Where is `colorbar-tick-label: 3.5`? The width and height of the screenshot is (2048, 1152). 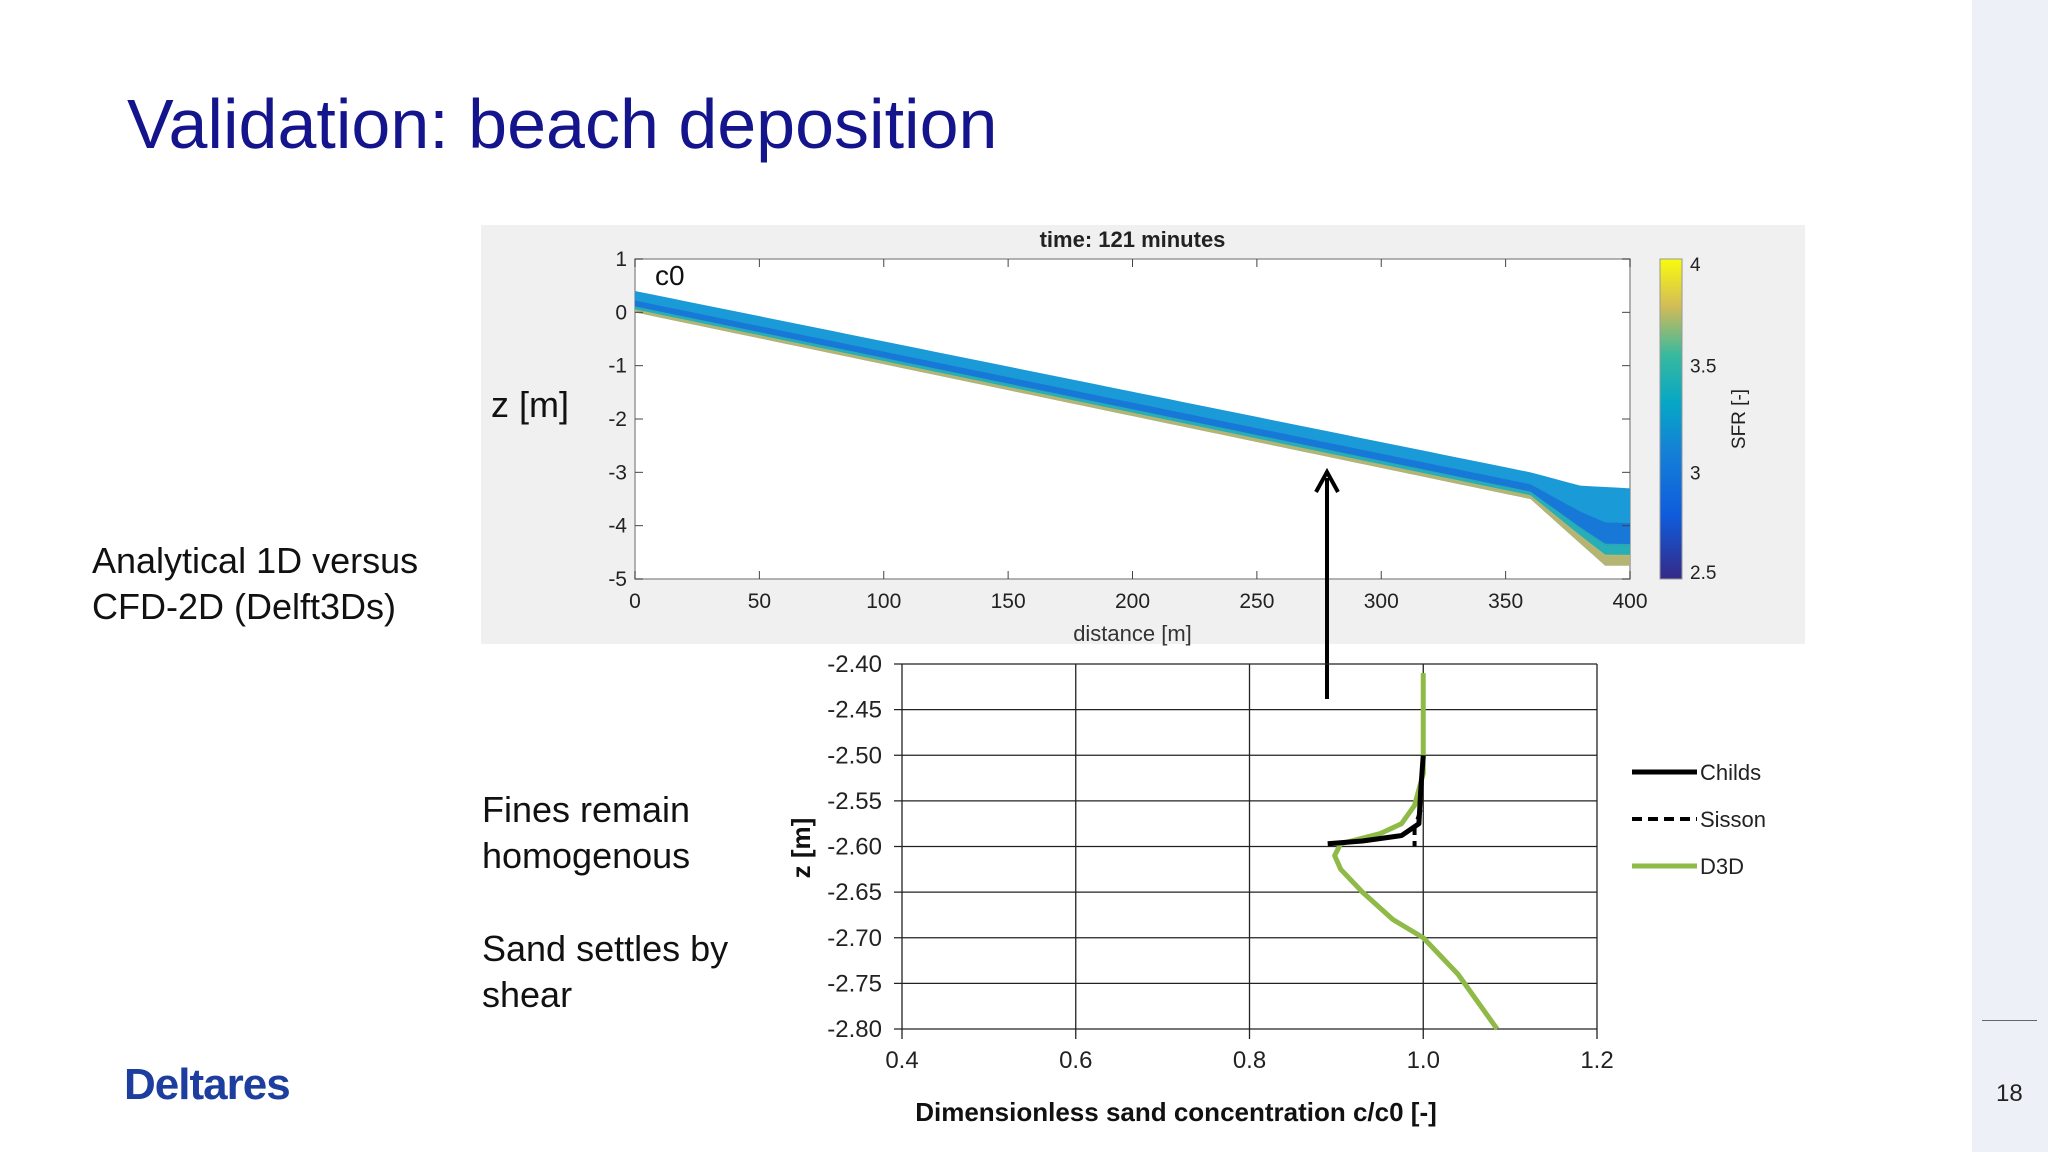
colorbar-tick-label: 3.5 is located at coordinates (1703, 367).